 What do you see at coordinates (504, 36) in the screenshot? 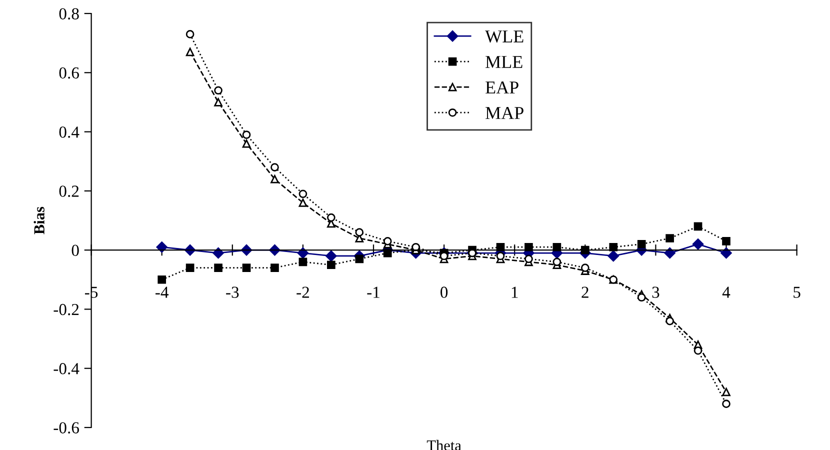
I see `legend-label: WLE` at bounding box center [504, 36].